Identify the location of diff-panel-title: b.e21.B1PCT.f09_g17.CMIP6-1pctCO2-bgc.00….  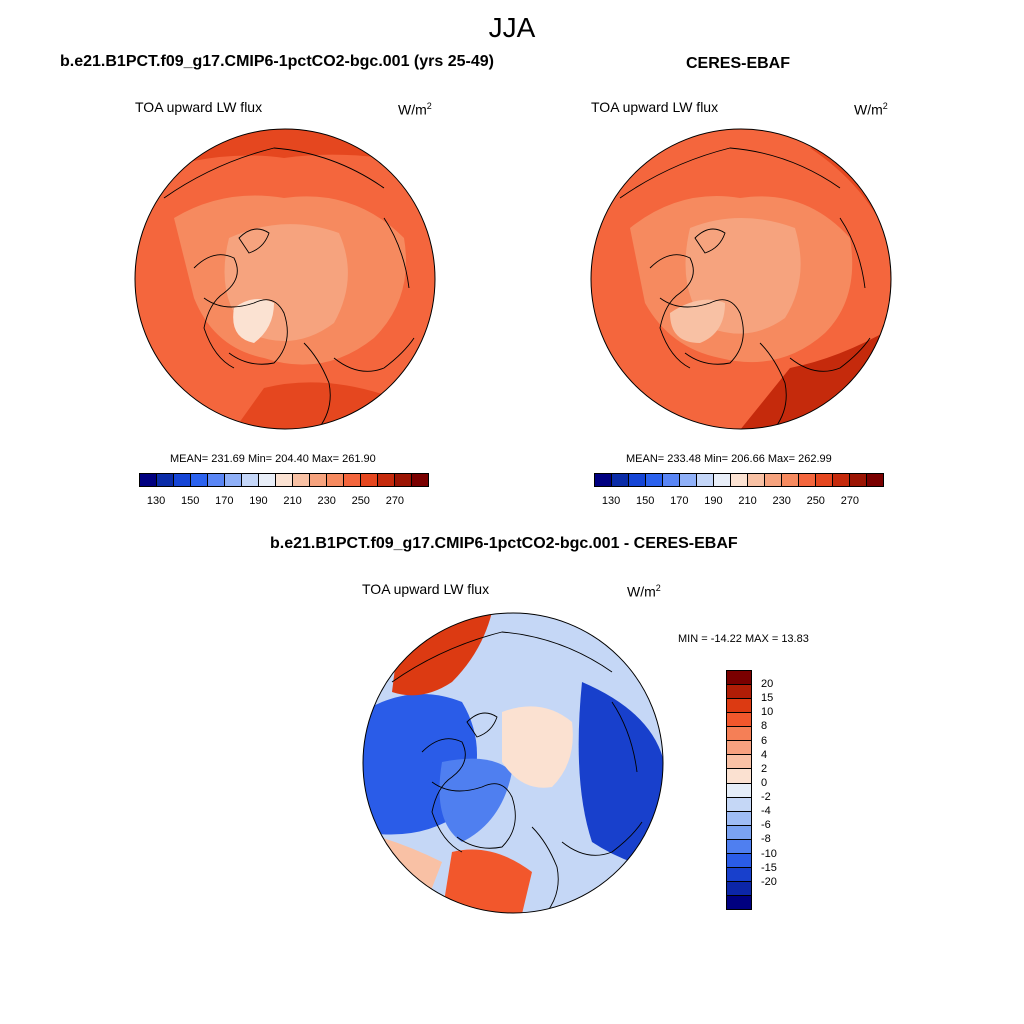
(504, 543).